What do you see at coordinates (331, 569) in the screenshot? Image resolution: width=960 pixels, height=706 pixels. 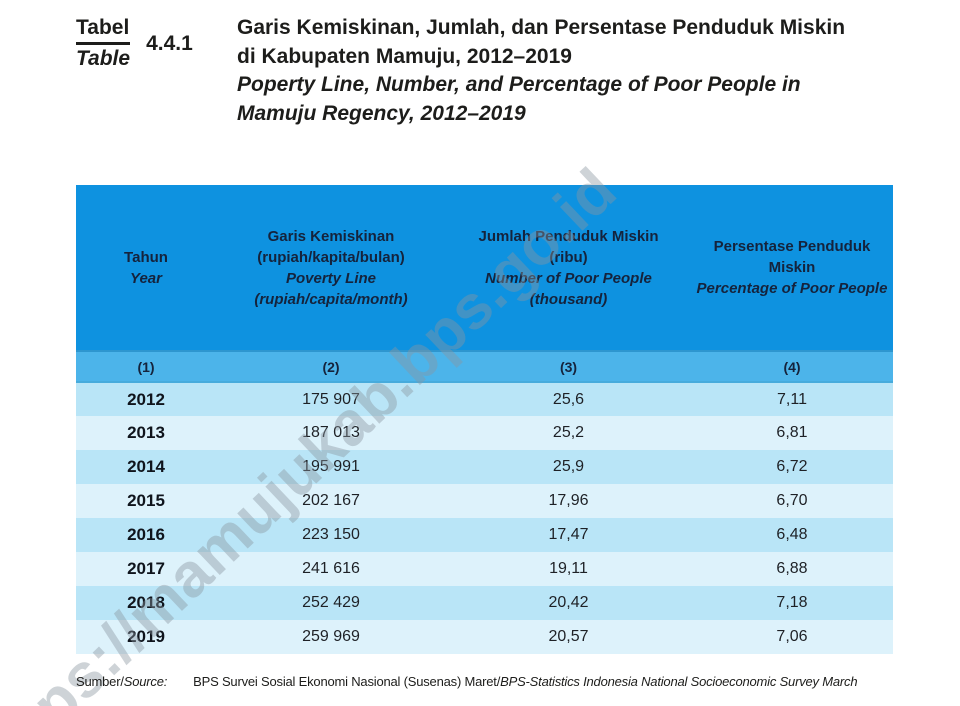 I see `poverty-line-cell: 241 616` at bounding box center [331, 569].